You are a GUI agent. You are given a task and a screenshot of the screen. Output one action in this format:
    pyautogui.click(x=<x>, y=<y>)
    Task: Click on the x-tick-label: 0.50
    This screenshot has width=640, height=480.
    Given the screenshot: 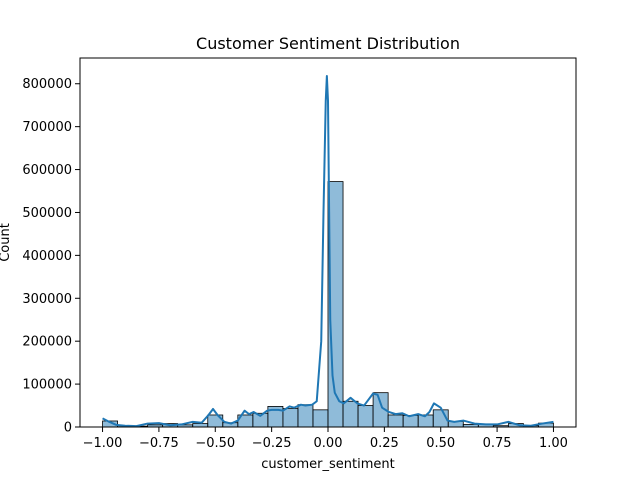 What is the action you would take?
    pyautogui.click(x=440, y=443)
    